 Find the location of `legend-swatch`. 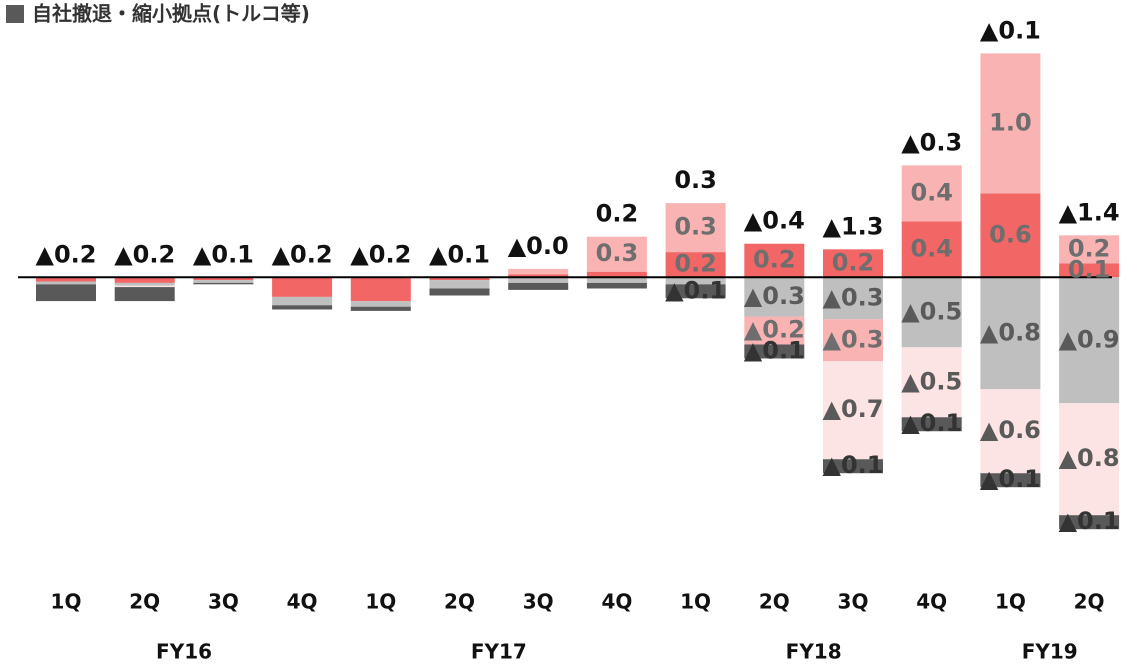

legend-swatch is located at coordinates (15, 14).